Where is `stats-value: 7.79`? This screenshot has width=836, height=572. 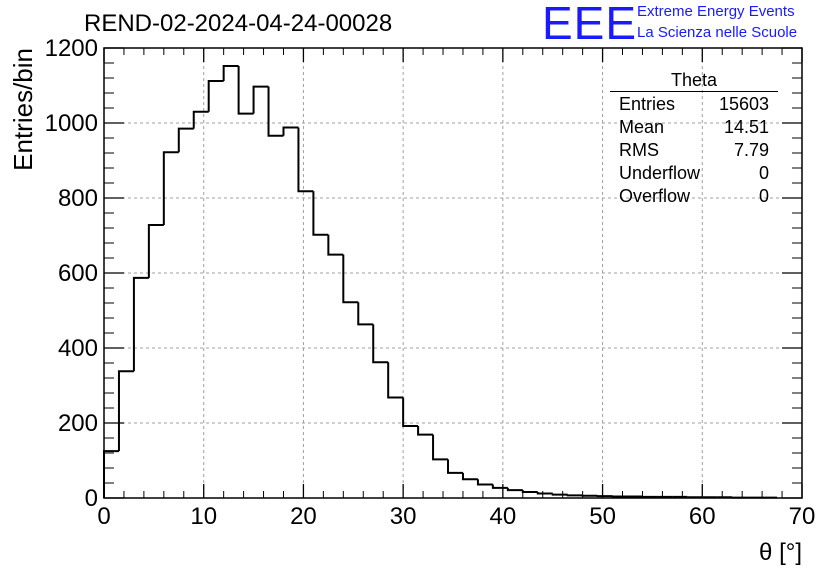 stats-value: 7.79 is located at coordinates (751, 150).